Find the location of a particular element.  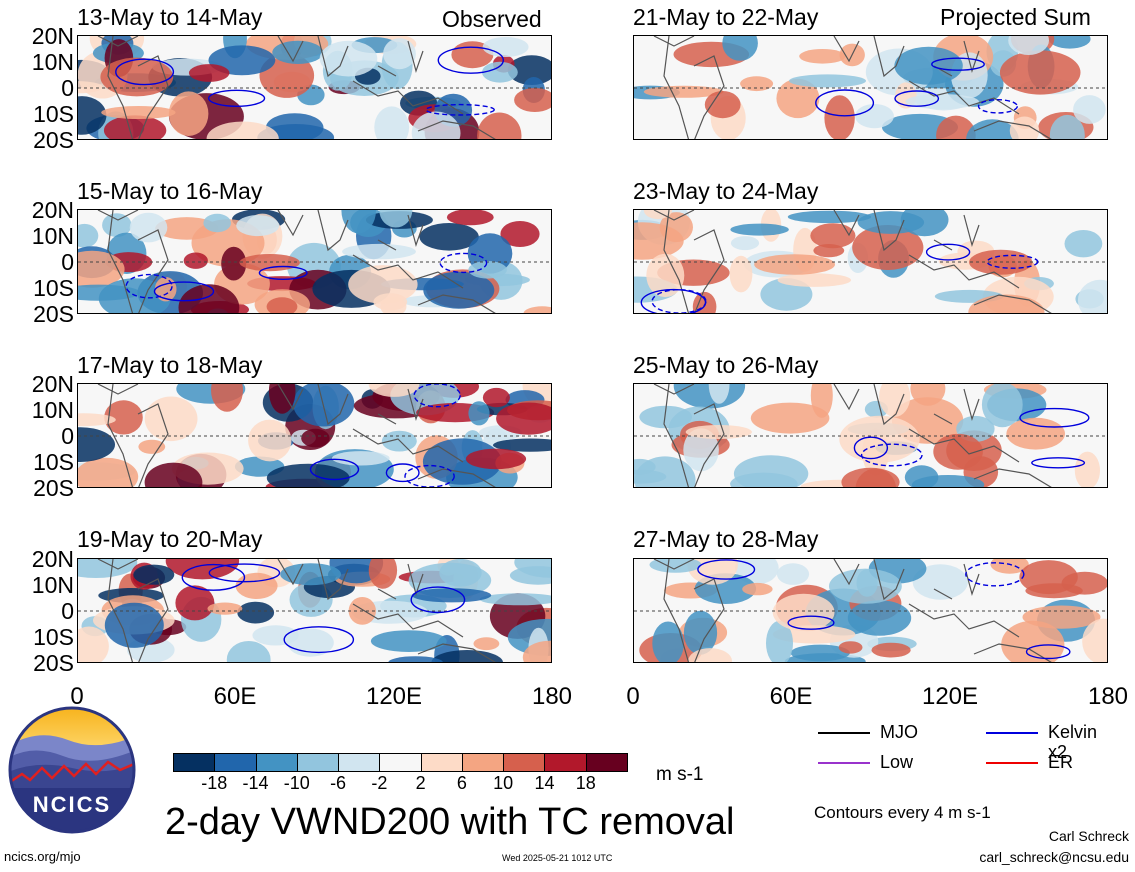

colorbar-tick-label: -2 is located at coordinates (379, 783).